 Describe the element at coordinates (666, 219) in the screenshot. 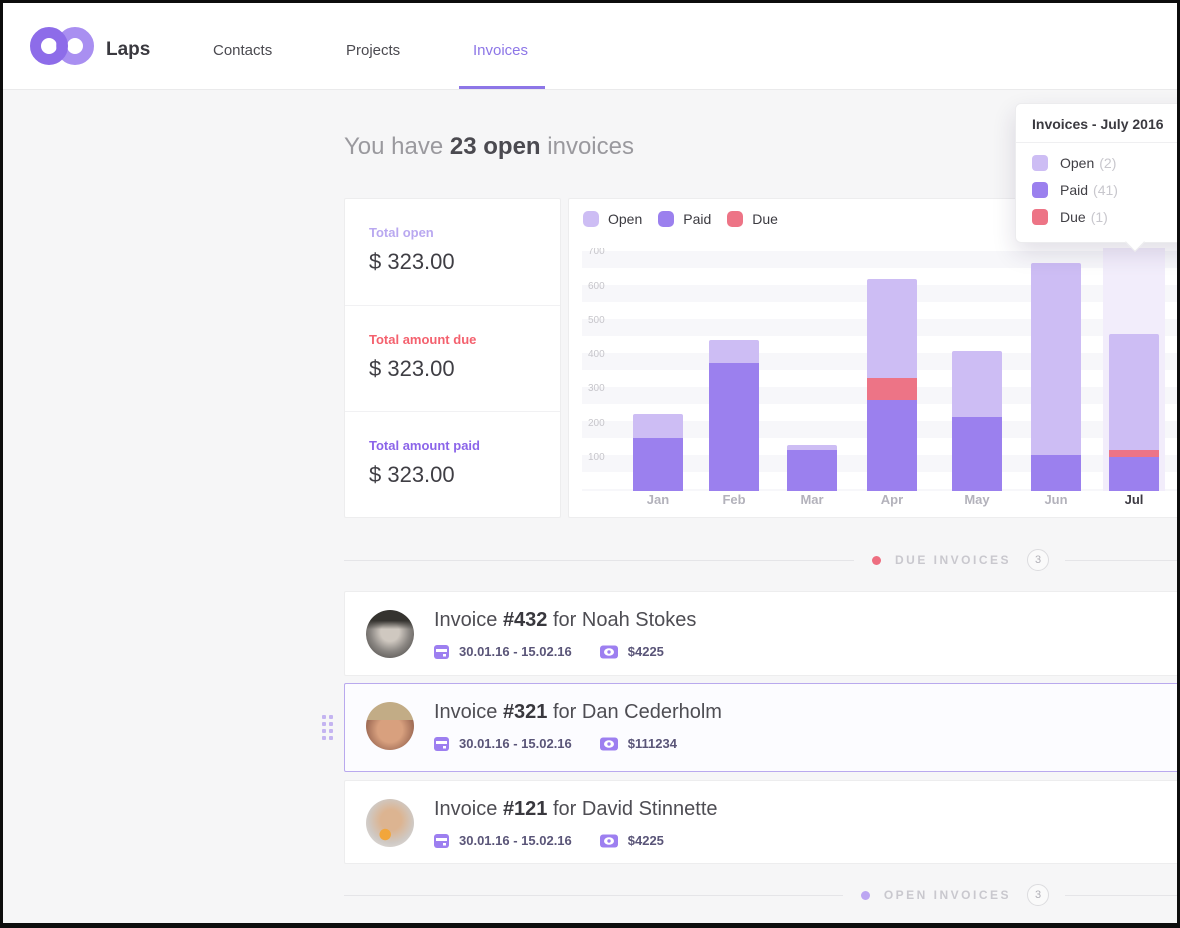

I see `legend-swatch-paid` at that location.